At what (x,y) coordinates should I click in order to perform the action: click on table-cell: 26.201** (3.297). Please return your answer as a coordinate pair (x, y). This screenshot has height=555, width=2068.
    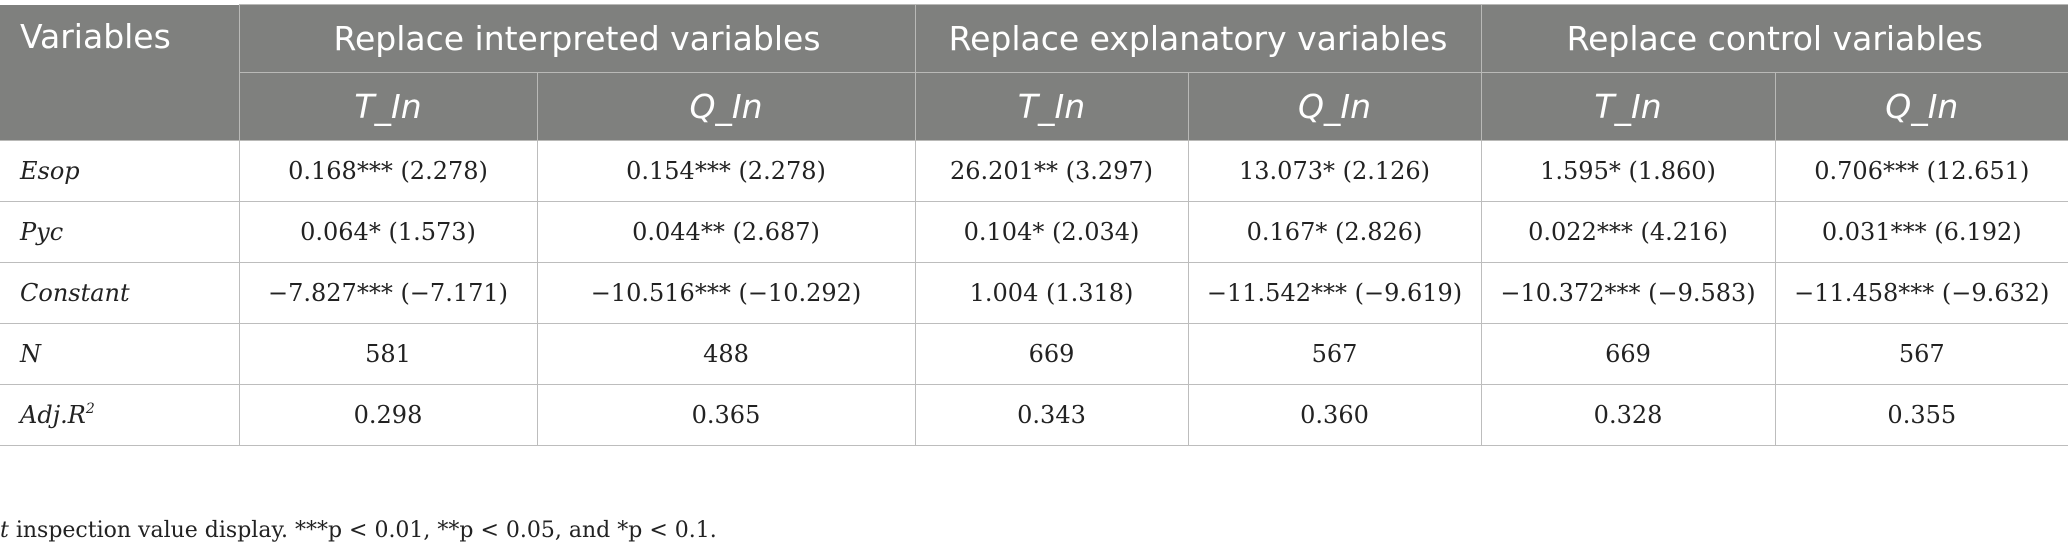
    Looking at the image, I should click on (1051, 171).